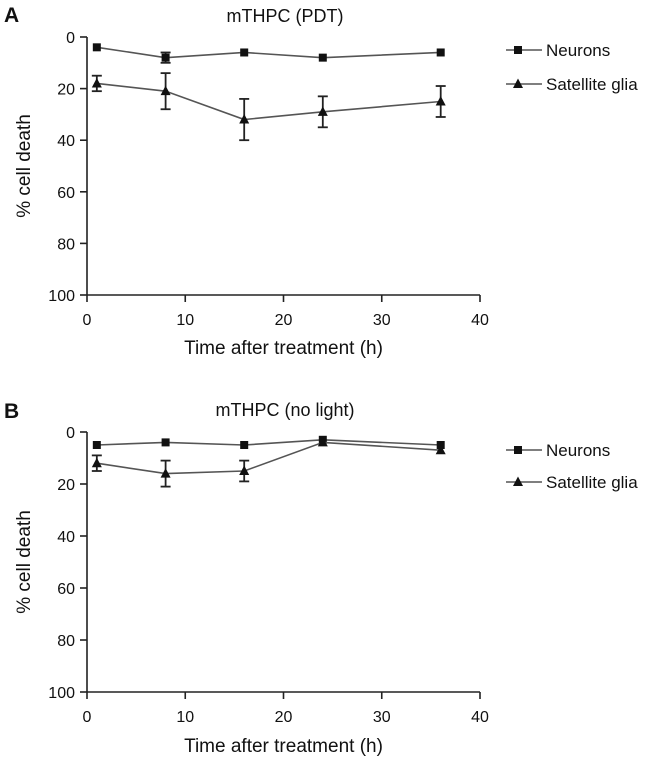 This screenshot has height=759, width=668. Describe the element at coordinates (11, 15) in the screenshot. I see `panel-letter: A` at that location.